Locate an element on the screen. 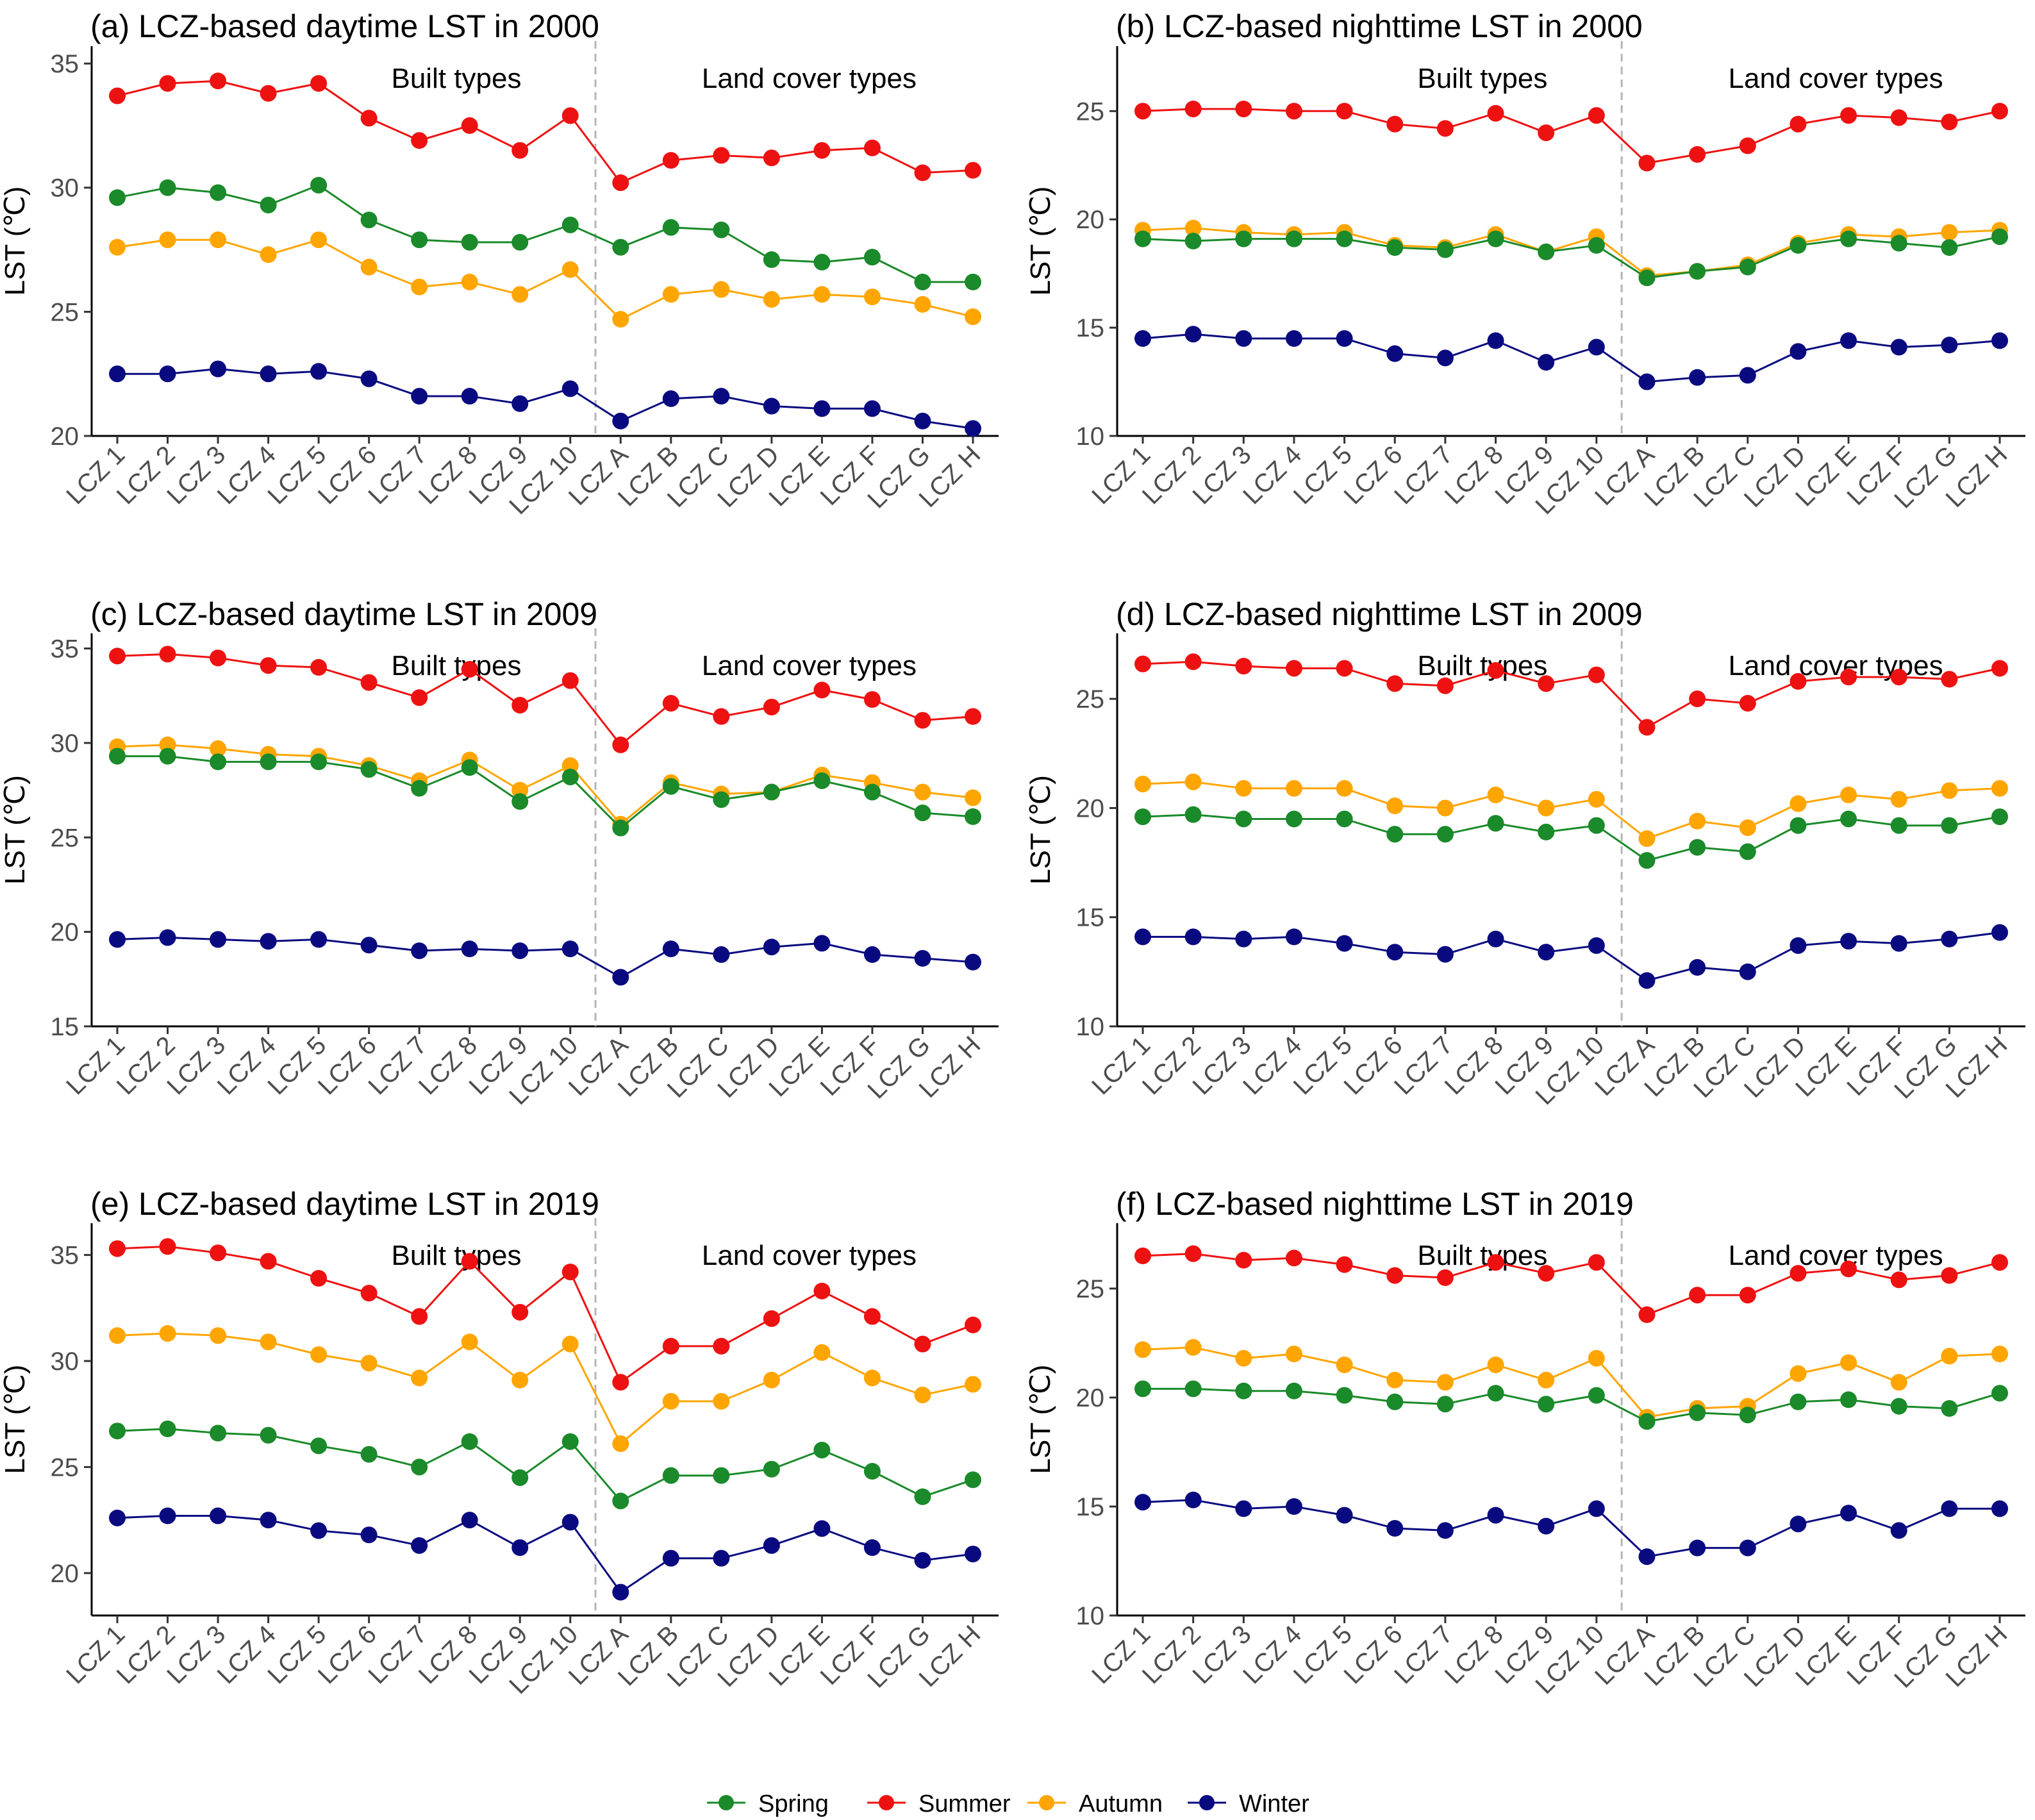 This screenshot has height=1820, width=2035. y-tick-label: 20 is located at coordinates (1090, 220).